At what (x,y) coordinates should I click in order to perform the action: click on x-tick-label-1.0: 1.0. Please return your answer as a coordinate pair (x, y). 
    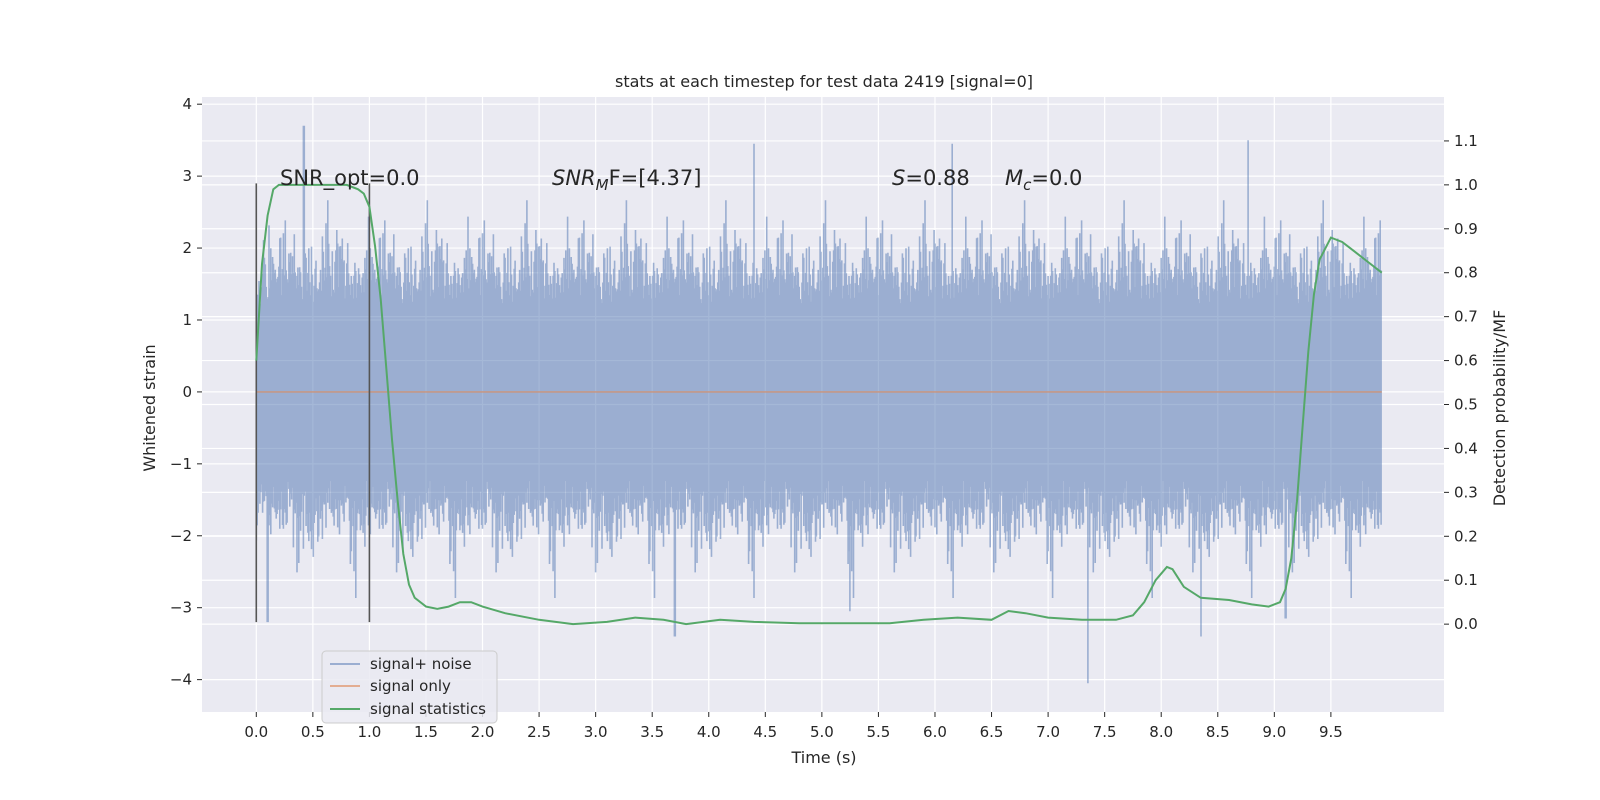
    Looking at the image, I should click on (369, 732).